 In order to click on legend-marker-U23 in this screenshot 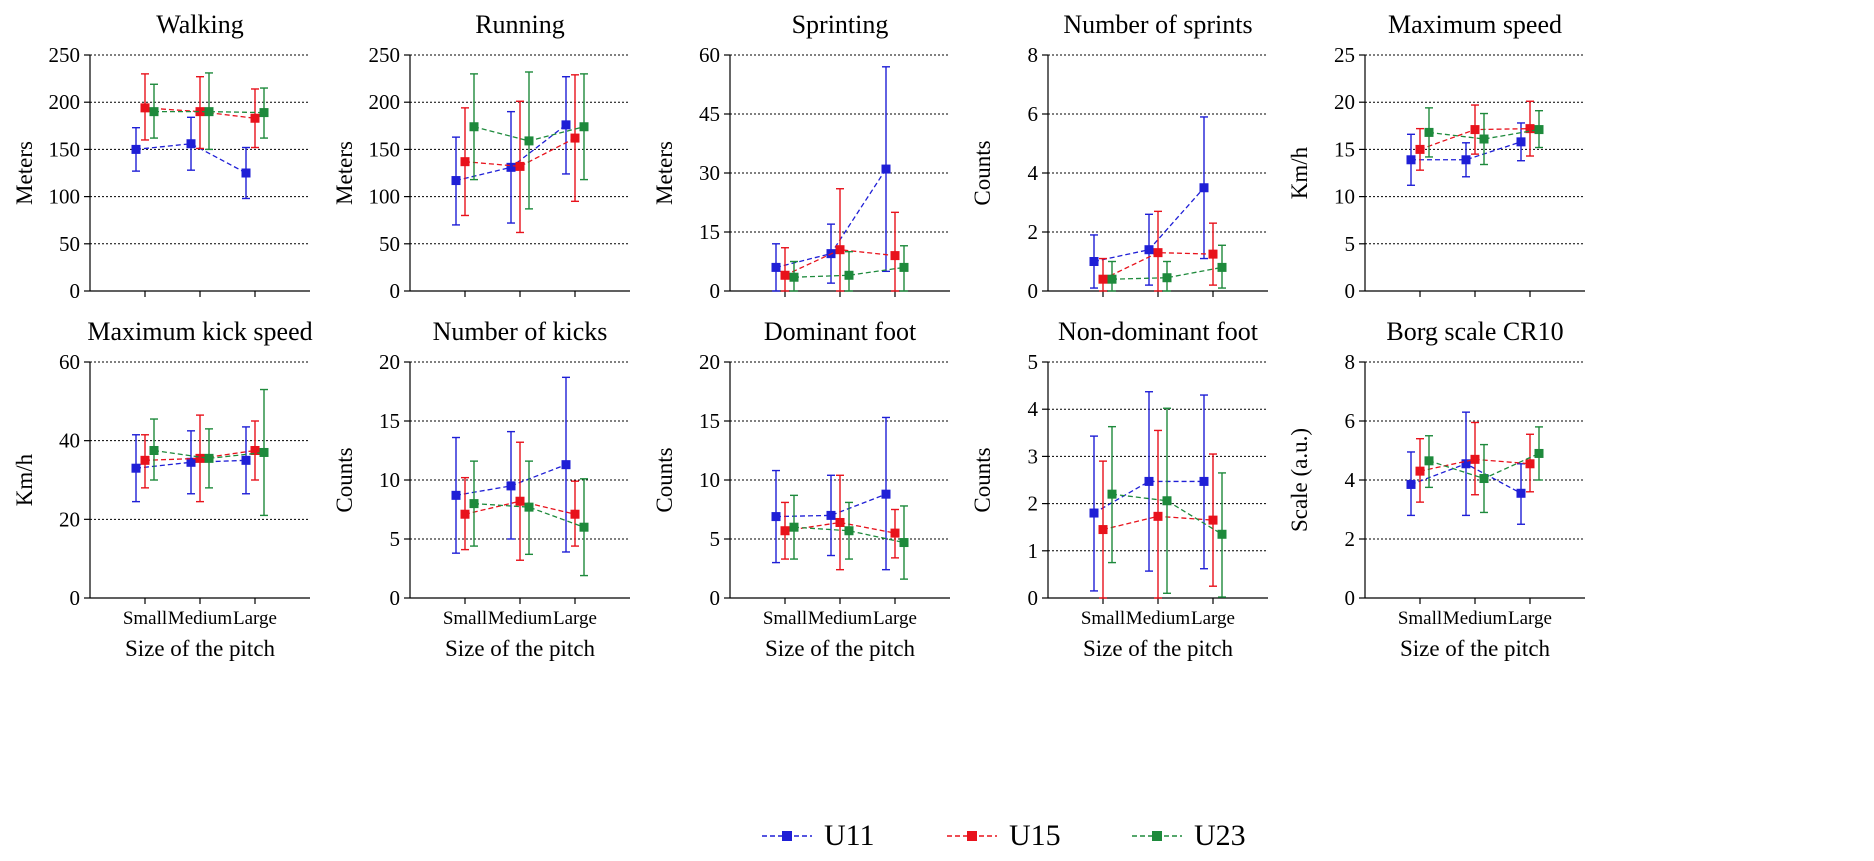, I will do `click(1157, 836)`.